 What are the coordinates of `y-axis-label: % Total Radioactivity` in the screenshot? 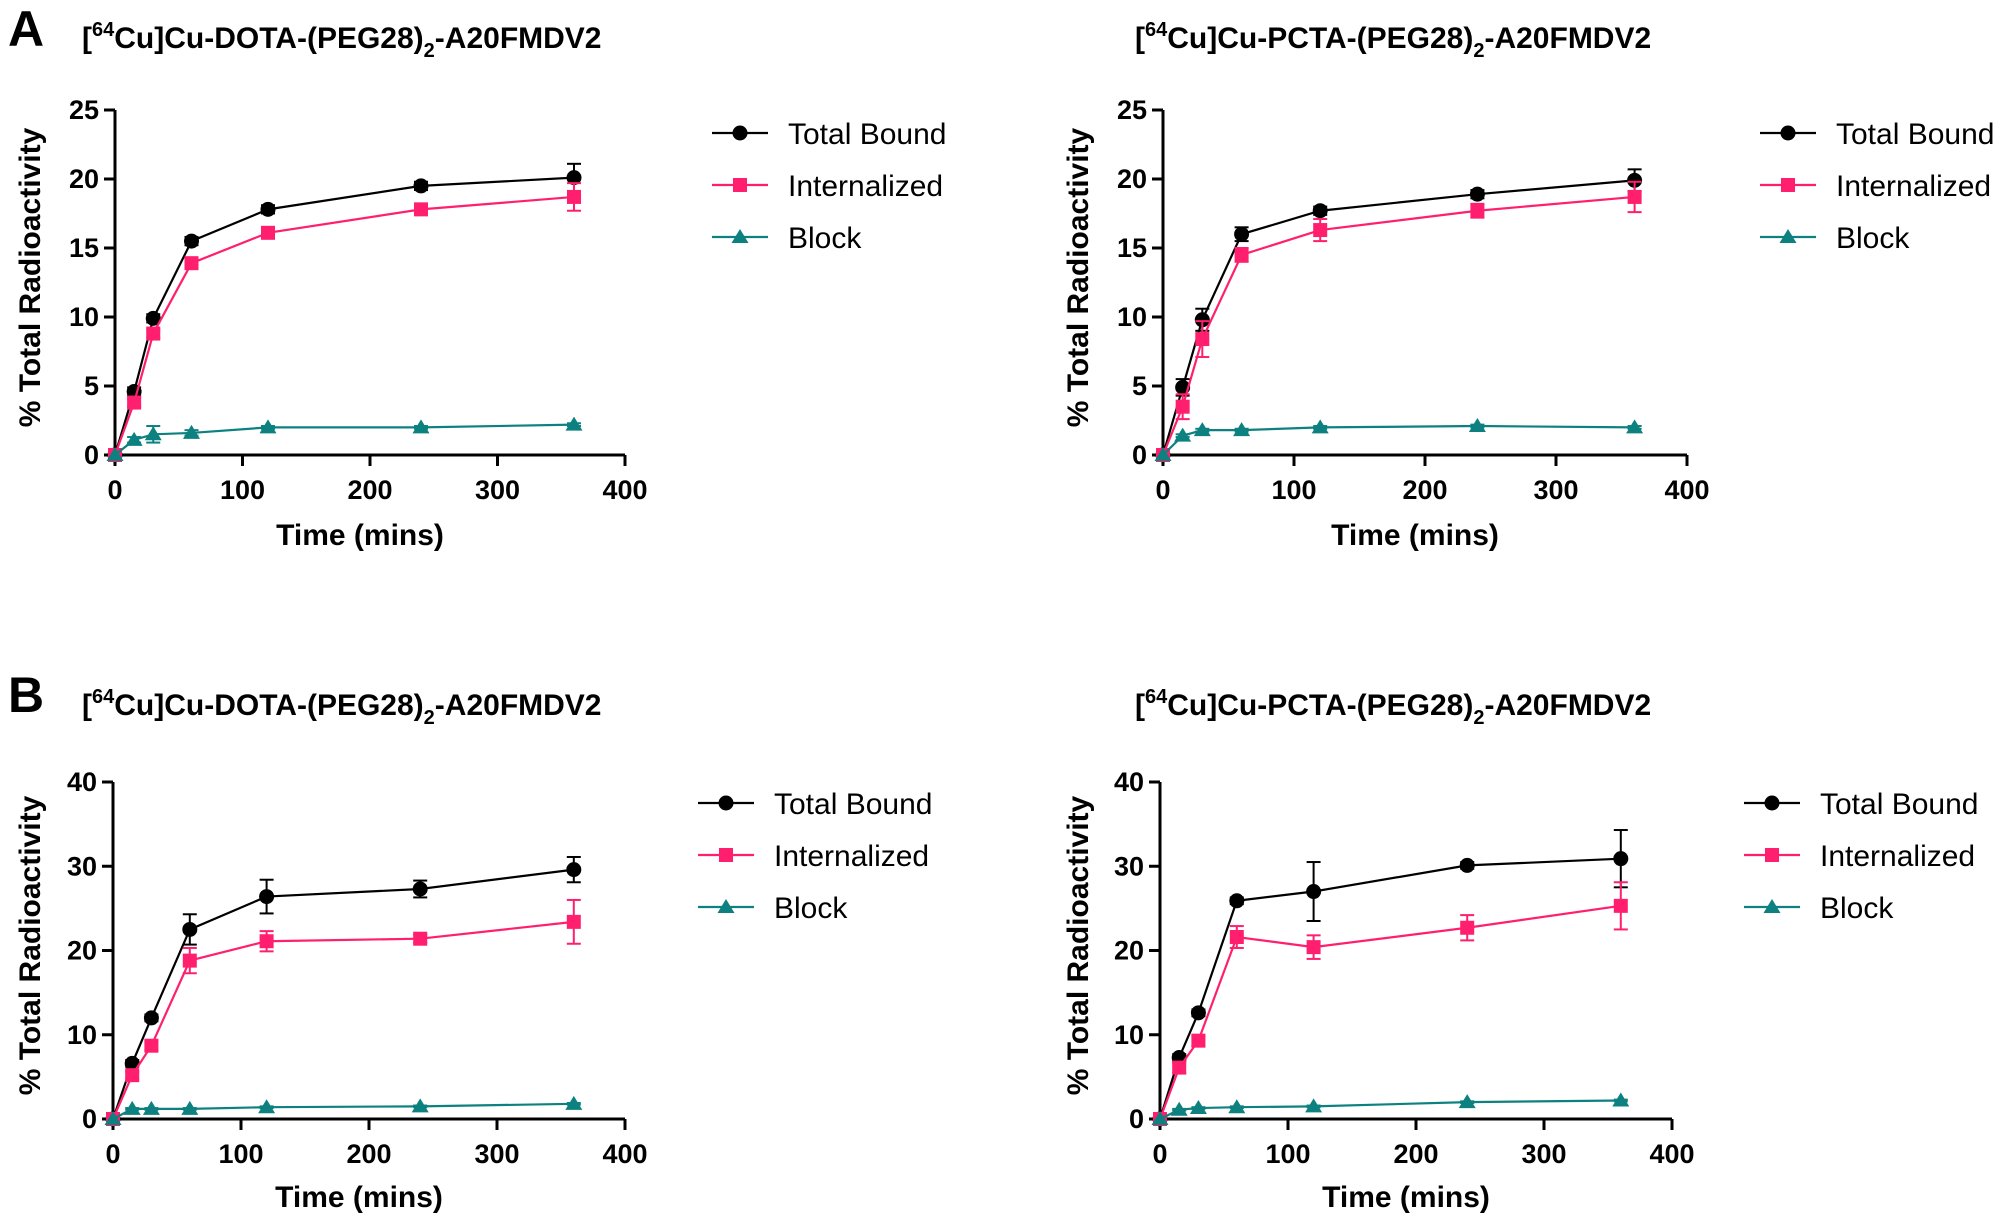 It's located at (1078, 277).